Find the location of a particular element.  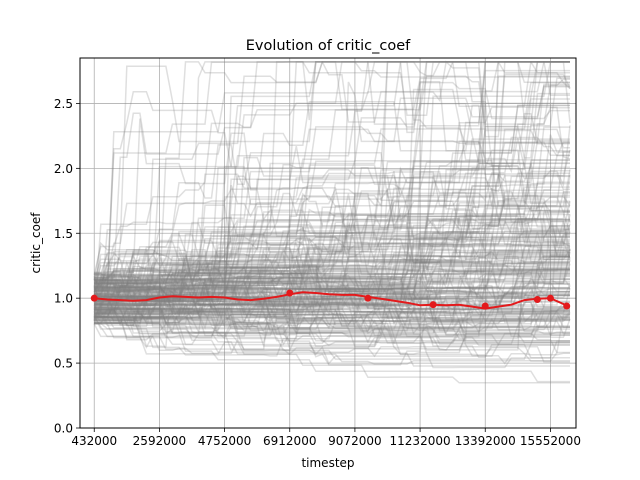

x-tick-label: 6912000 is located at coordinates (289, 441).